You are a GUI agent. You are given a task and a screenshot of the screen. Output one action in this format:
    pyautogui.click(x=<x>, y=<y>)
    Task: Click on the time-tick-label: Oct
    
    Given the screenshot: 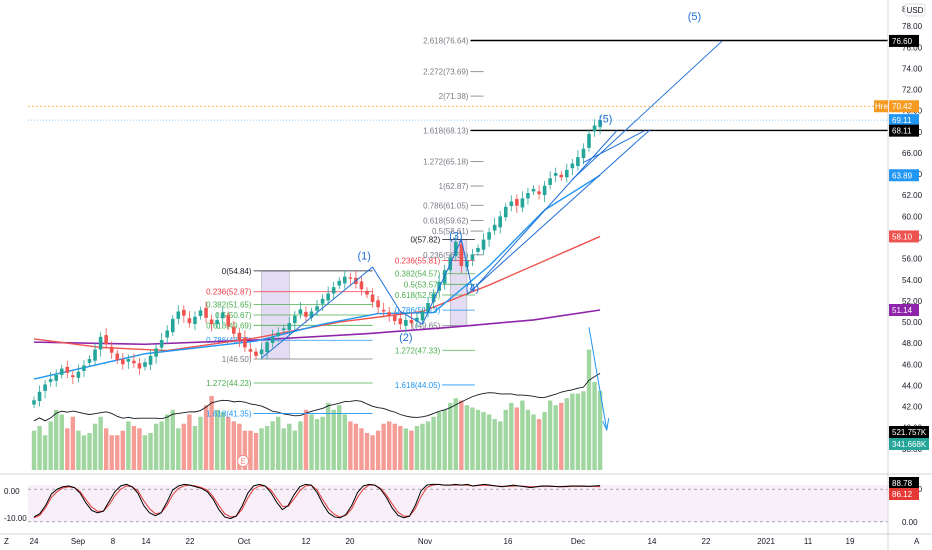 What is the action you would take?
    pyautogui.click(x=244, y=541)
    